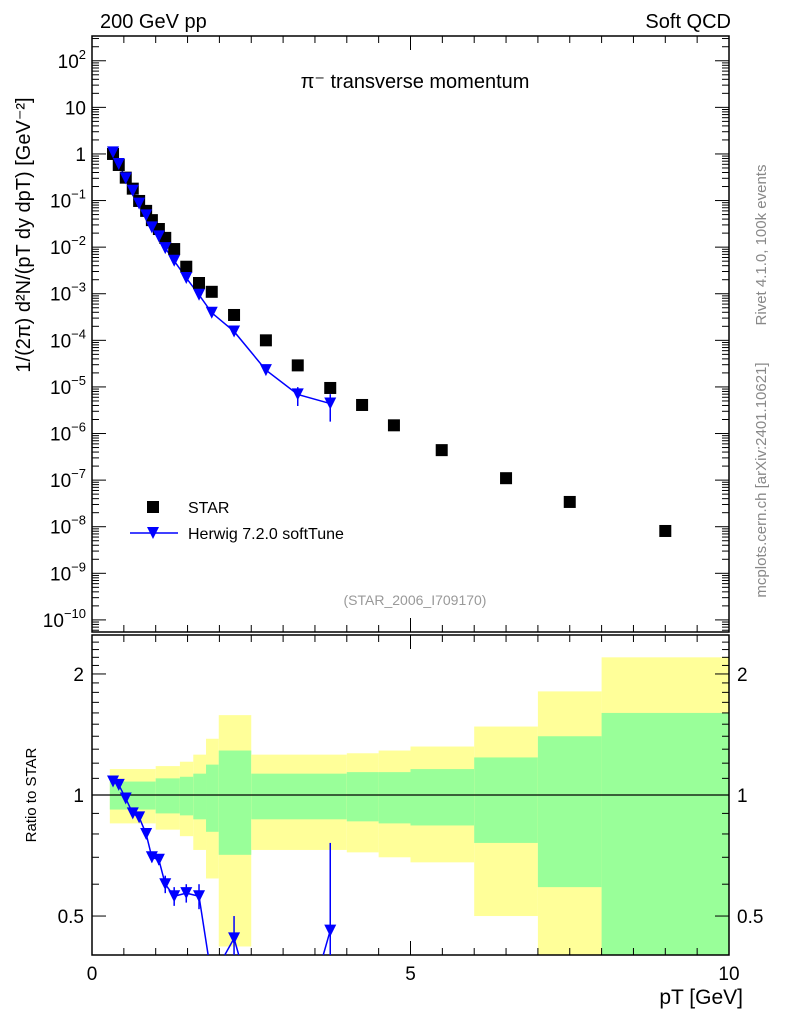 The image size is (786, 1024). What do you see at coordinates (410, 974) in the screenshot?
I see `x-tick-label: 5` at bounding box center [410, 974].